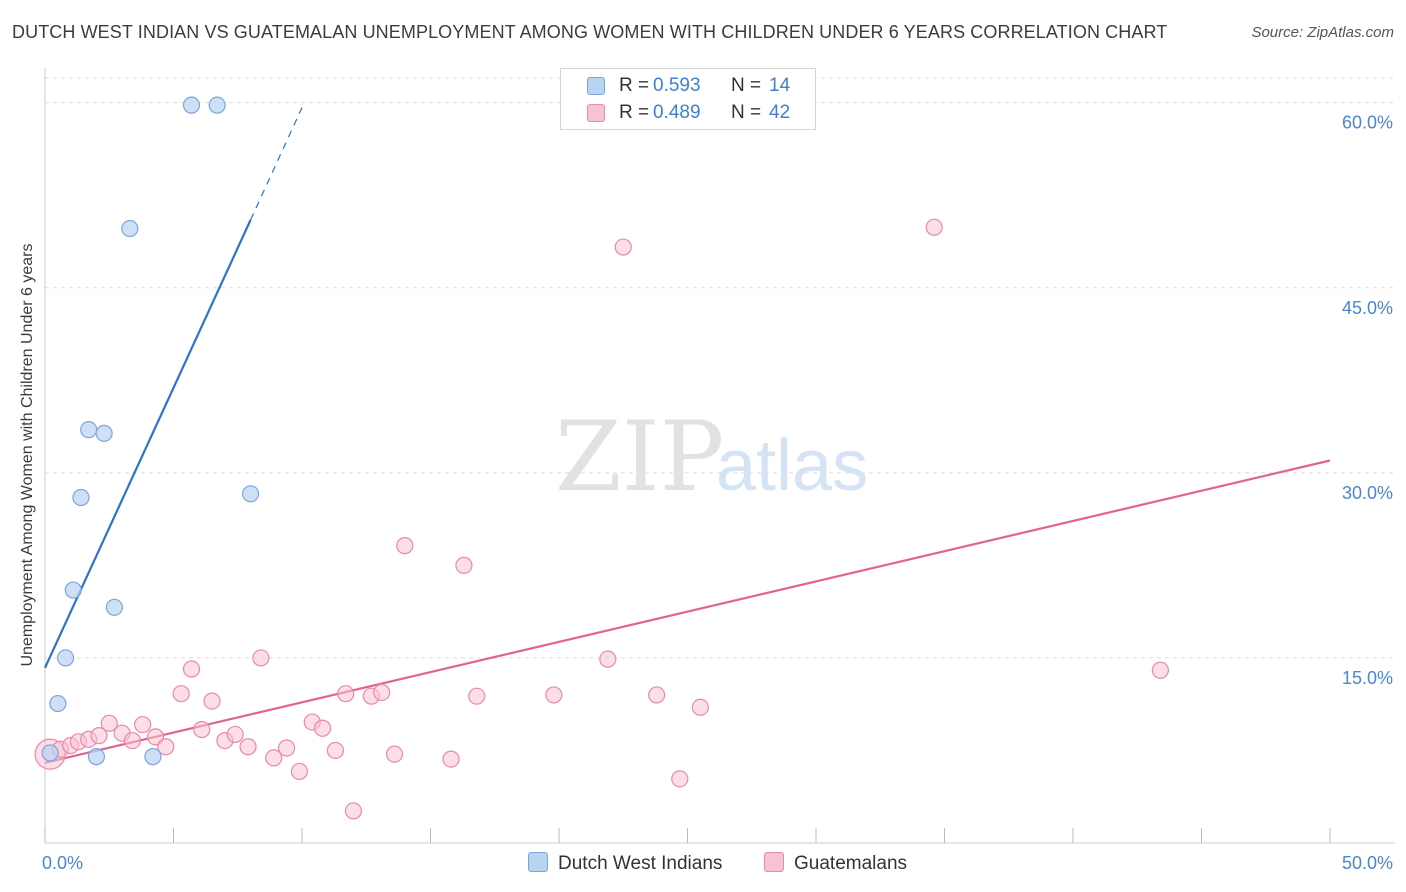 The image size is (1406, 892). I want to click on x-tick-label-max: 50.0%, so click(1367, 863).